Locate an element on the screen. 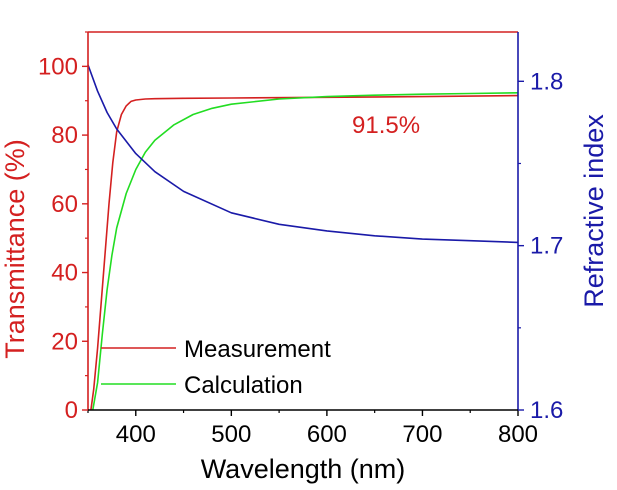 This screenshot has height=490, width=617. x-tick-label: 400 is located at coordinates (136, 434).